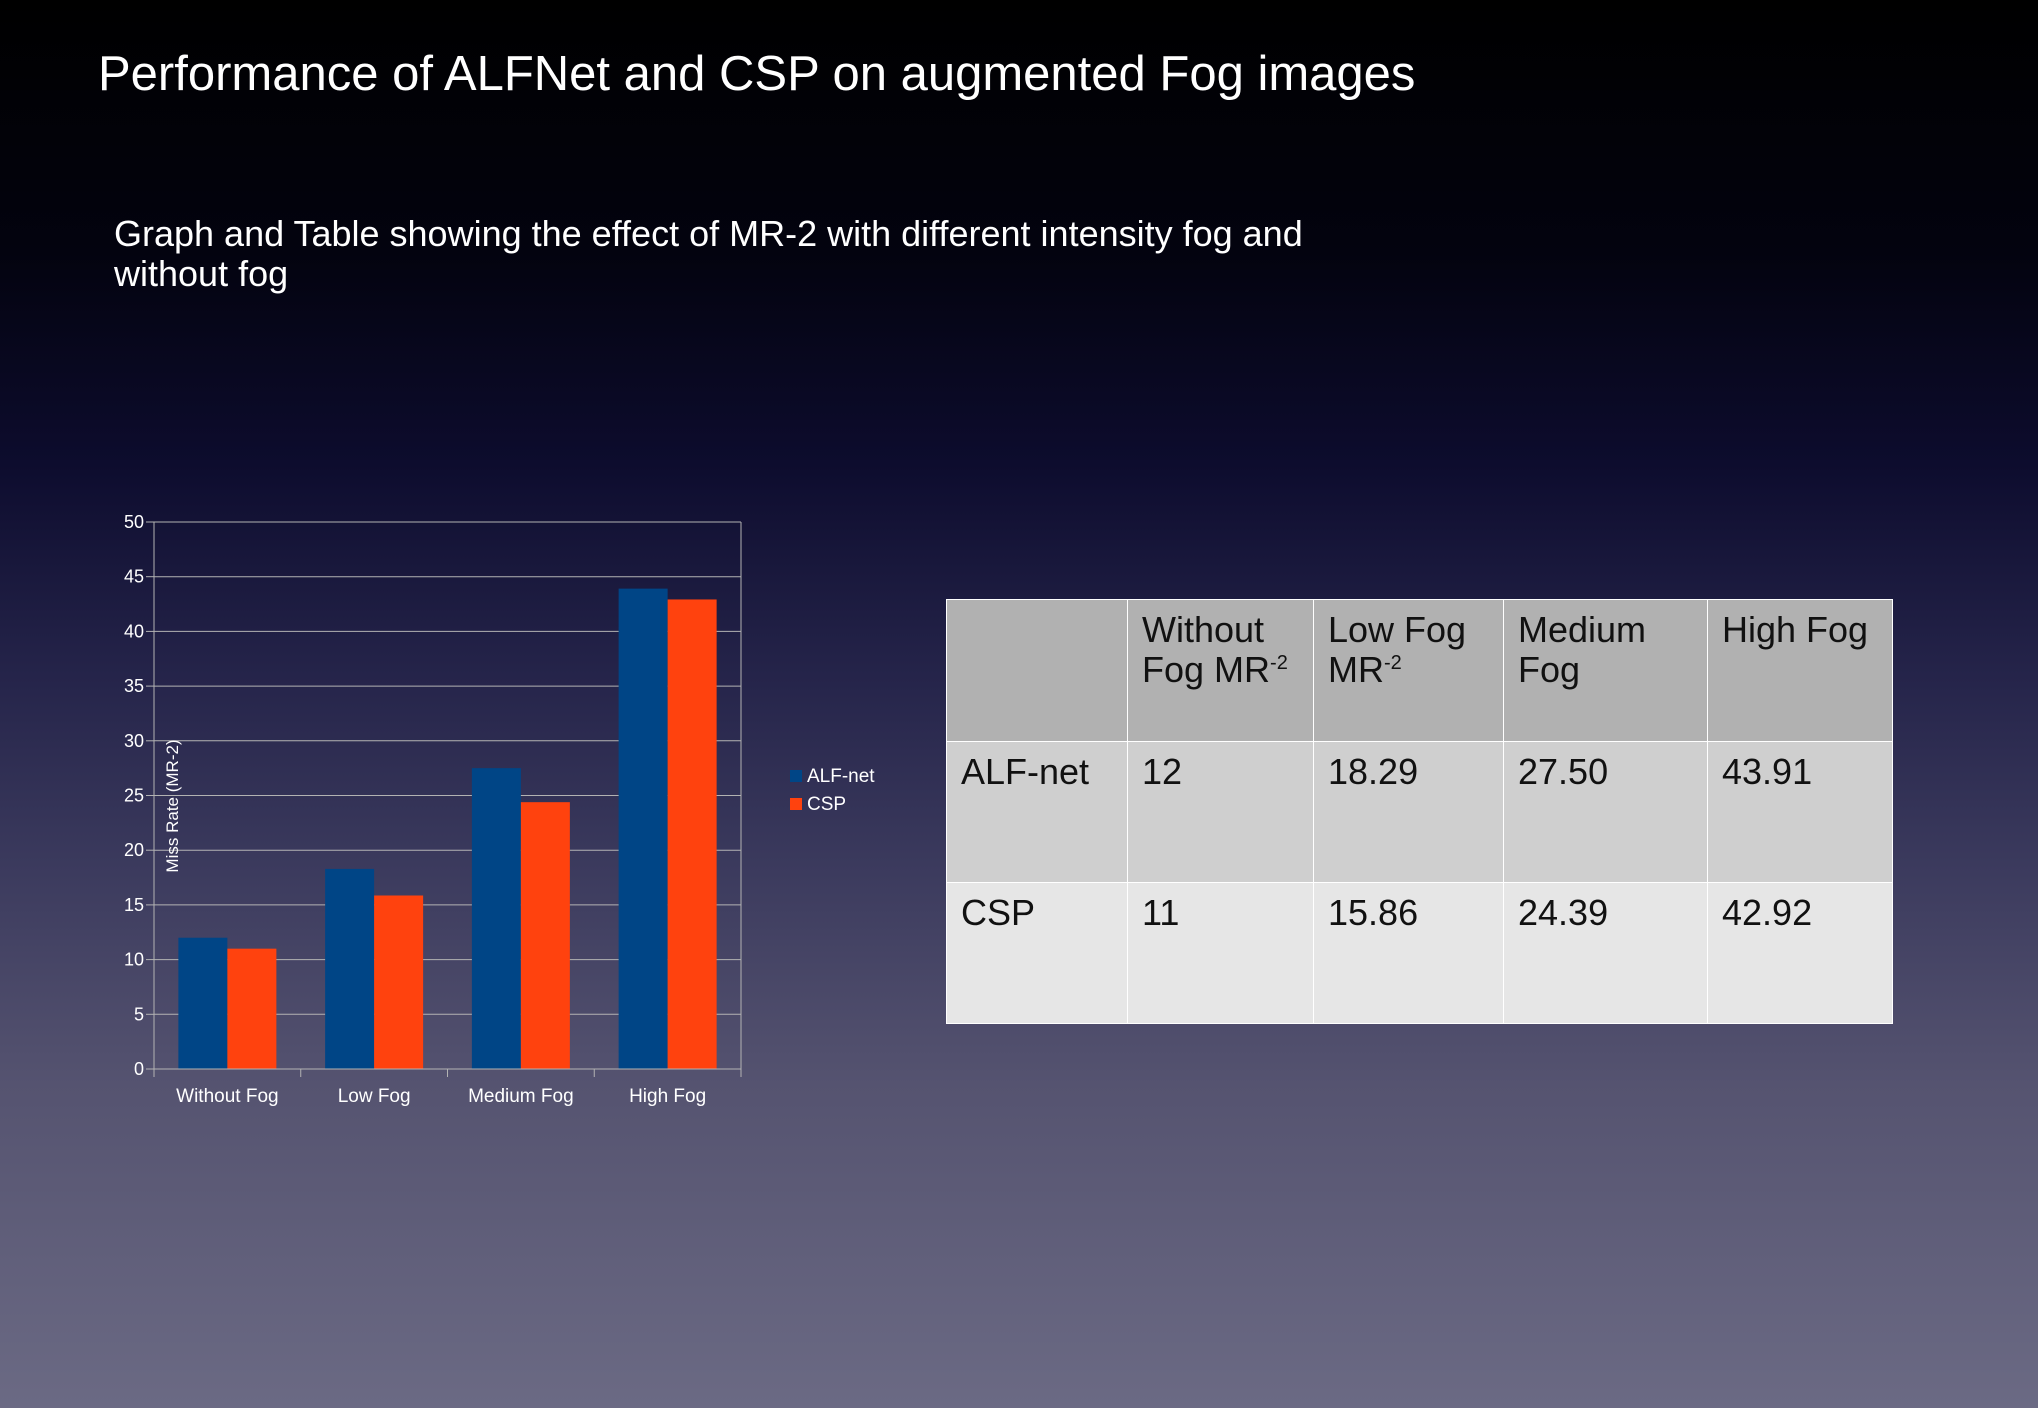 The width and height of the screenshot is (2038, 1408). I want to click on table-cell: 11, so click(1220, 953).